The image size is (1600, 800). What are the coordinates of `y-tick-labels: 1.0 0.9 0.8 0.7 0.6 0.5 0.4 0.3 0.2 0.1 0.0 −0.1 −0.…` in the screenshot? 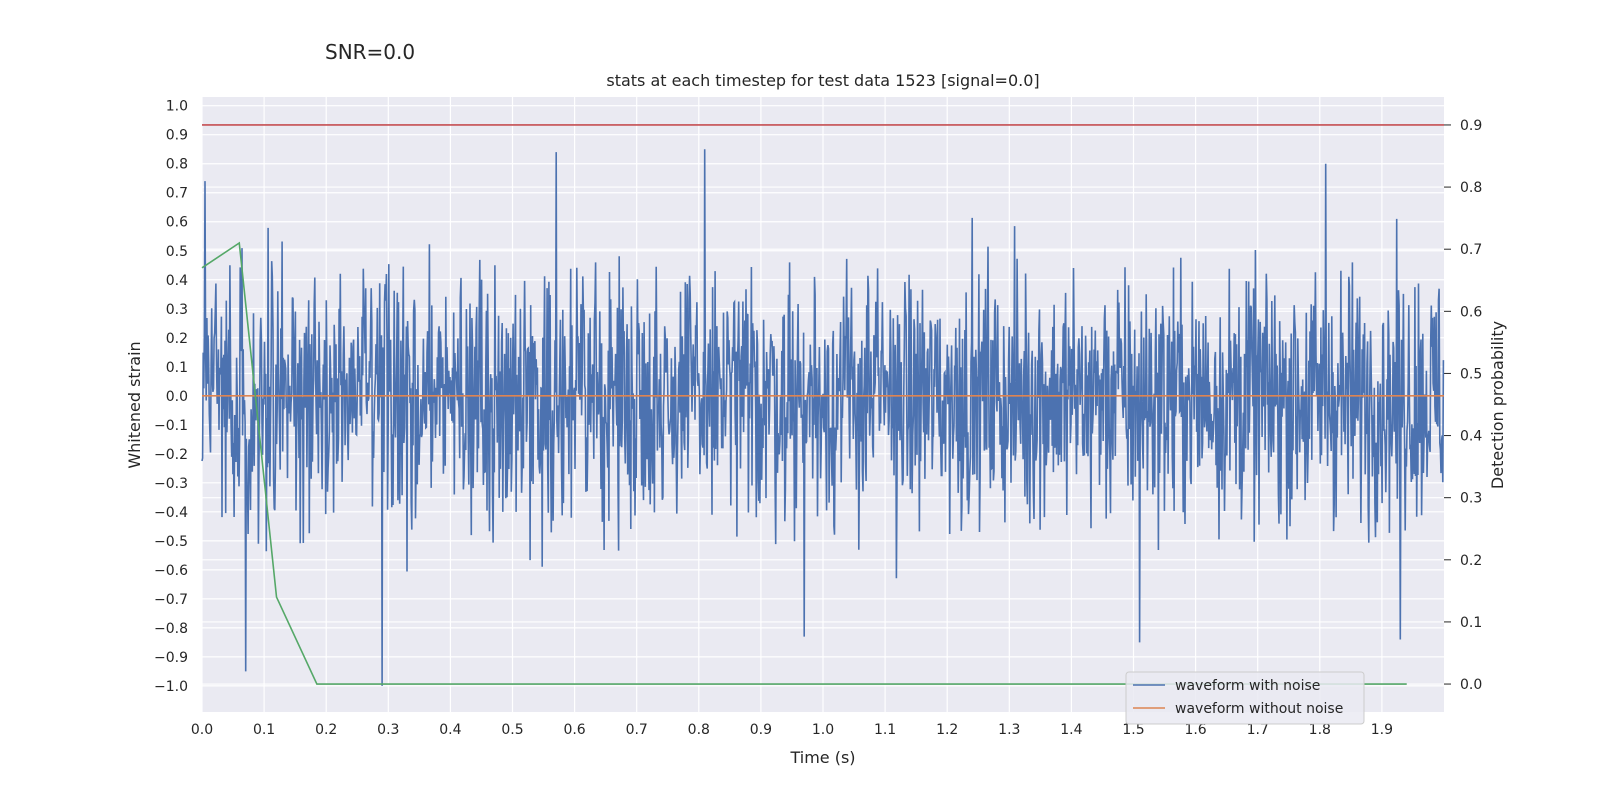 It's located at (171, 397).